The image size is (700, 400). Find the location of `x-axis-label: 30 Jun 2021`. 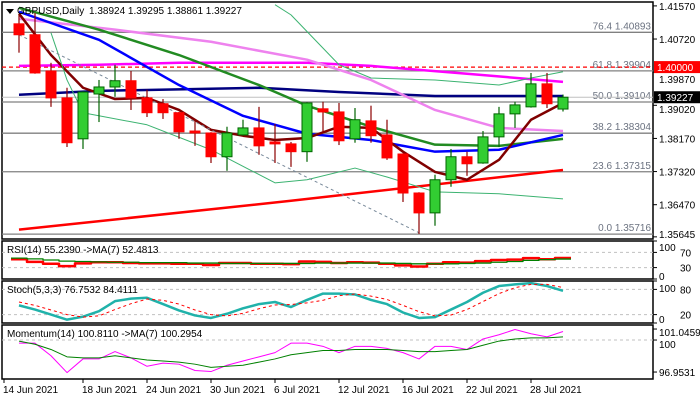

x-axis-label: 30 Jun 2021 is located at coordinates (237, 390).